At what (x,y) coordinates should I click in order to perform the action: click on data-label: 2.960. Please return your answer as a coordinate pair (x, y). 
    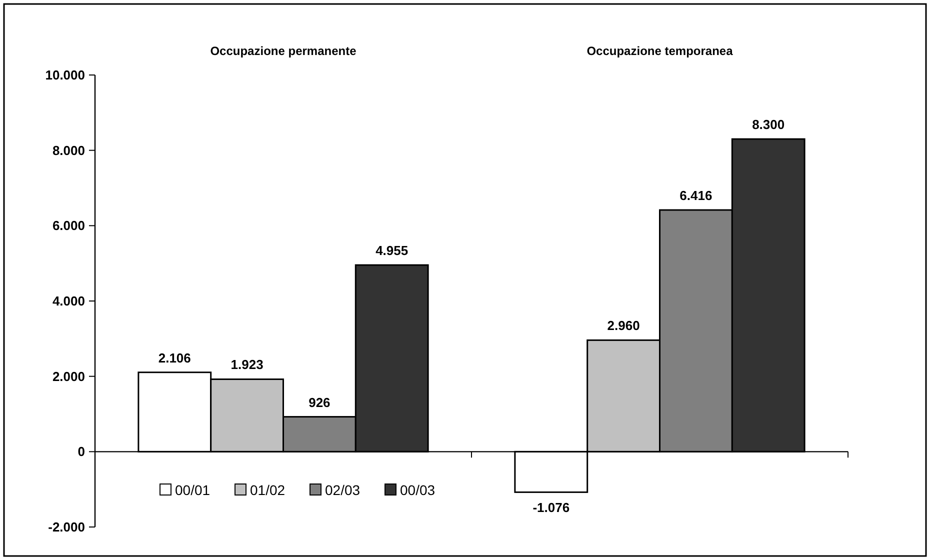
    Looking at the image, I should click on (623, 326).